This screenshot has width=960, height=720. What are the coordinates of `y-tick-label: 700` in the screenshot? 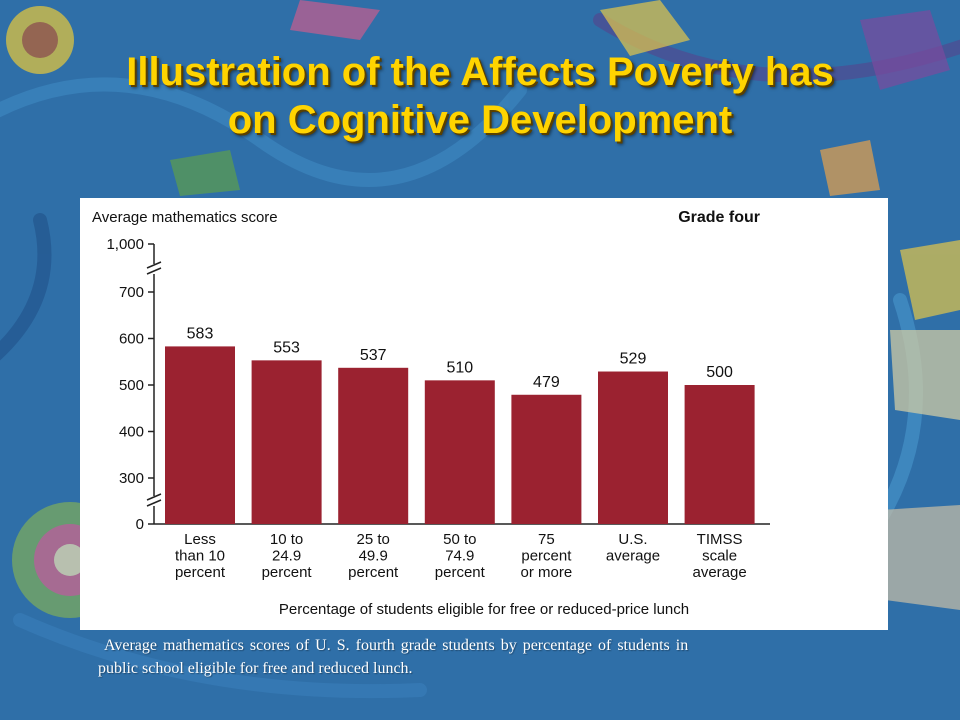 It's located at (131, 292).